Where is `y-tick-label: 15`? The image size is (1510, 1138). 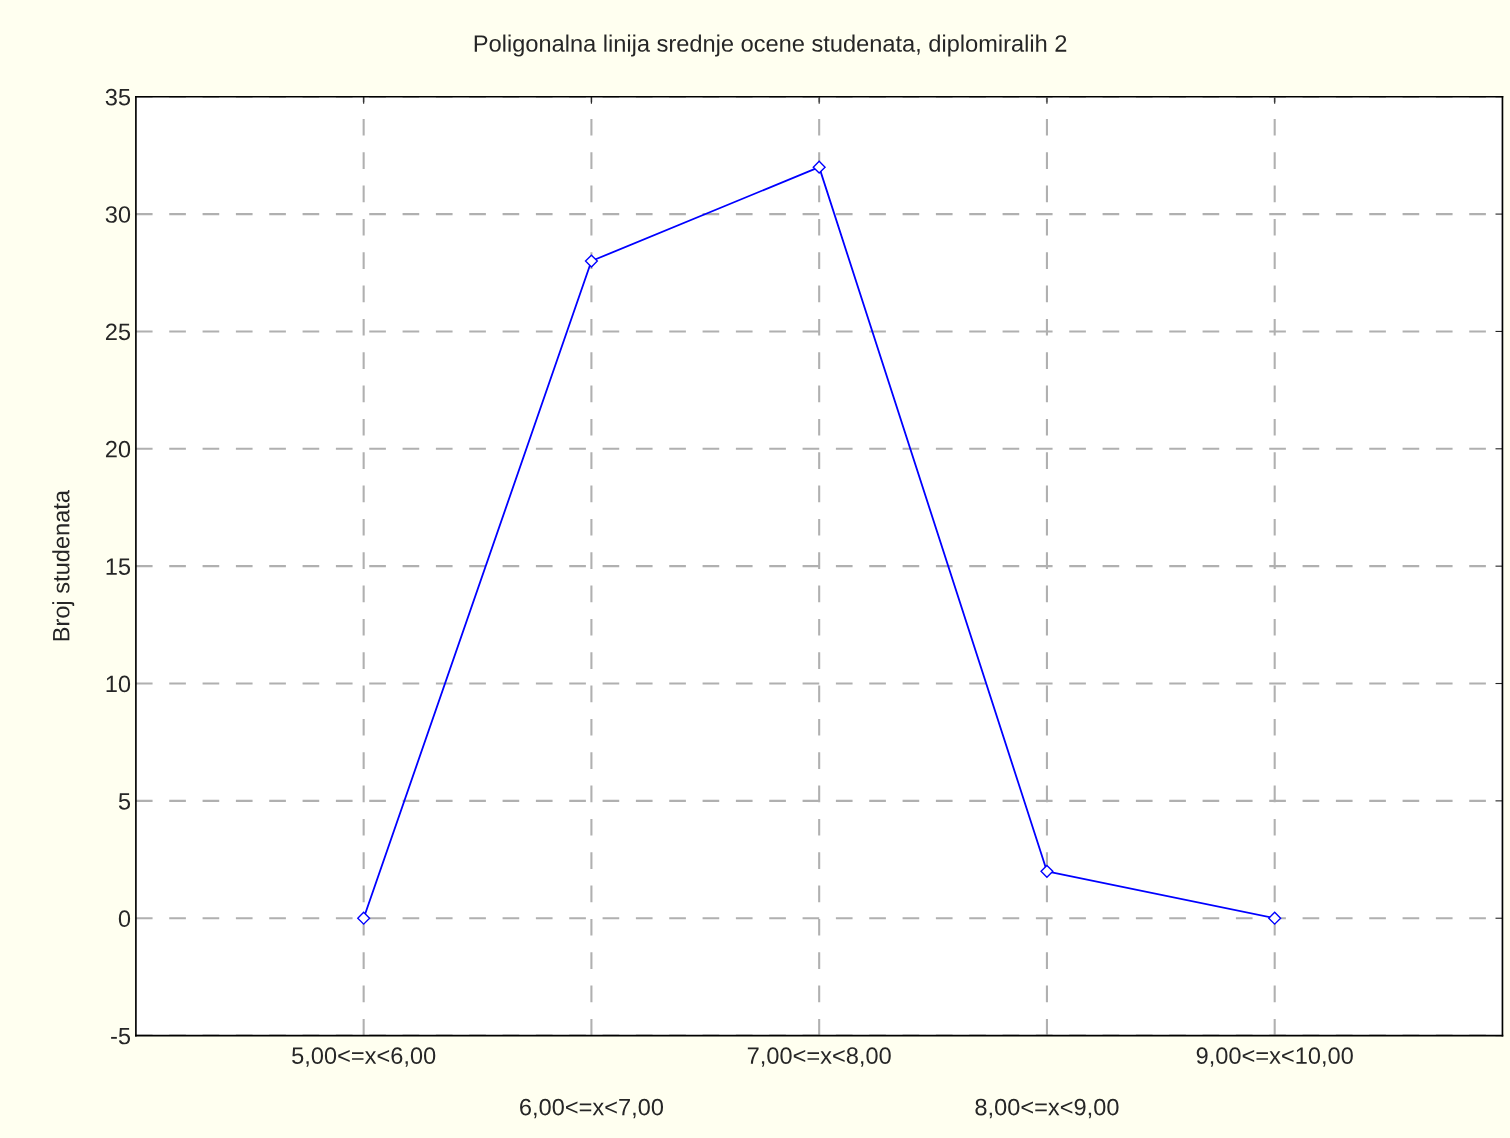
y-tick-label: 15 is located at coordinates (118, 566).